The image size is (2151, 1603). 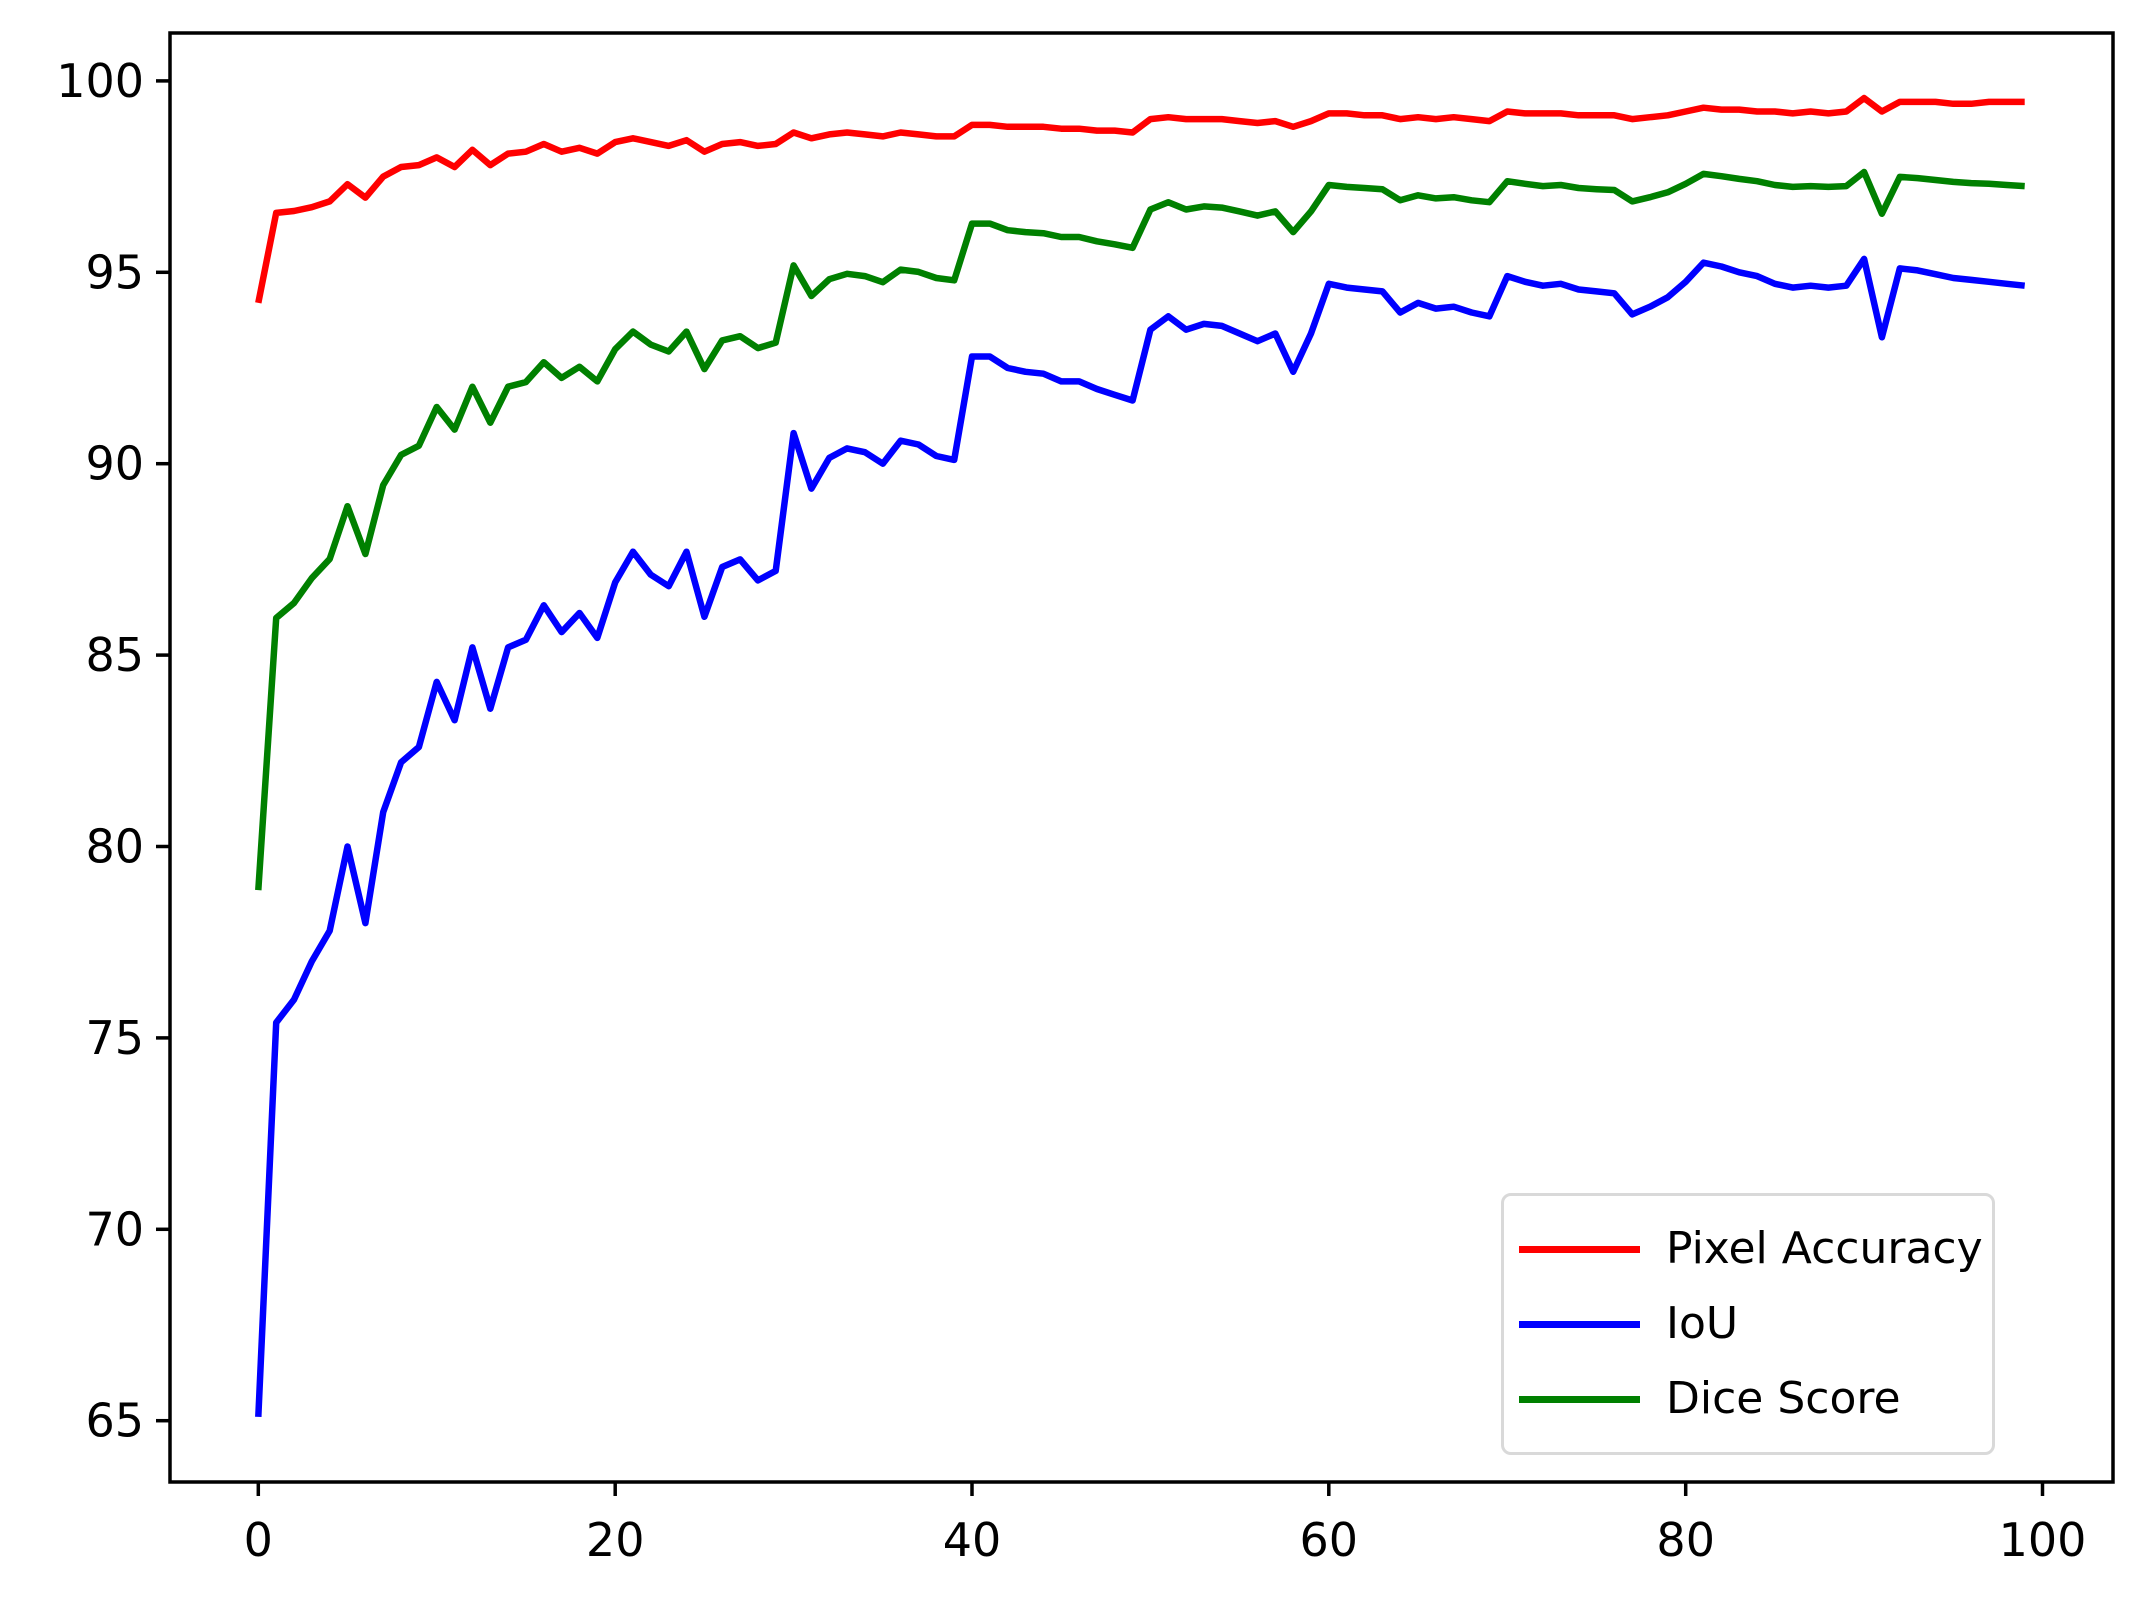 What do you see at coordinates (1702, 1323) in the screenshot?
I see `legend-label-iou: IoU` at bounding box center [1702, 1323].